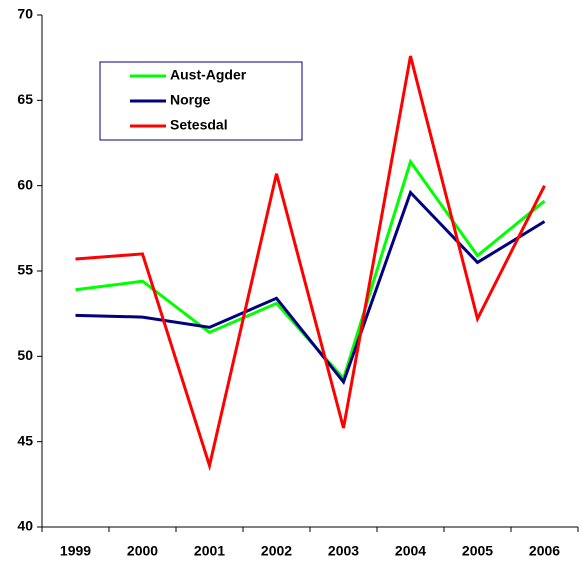 The height and width of the screenshot is (570, 582). What do you see at coordinates (25, 355) in the screenshot?
I see `y-tick-label: 50` at bounding box center [25, 355].